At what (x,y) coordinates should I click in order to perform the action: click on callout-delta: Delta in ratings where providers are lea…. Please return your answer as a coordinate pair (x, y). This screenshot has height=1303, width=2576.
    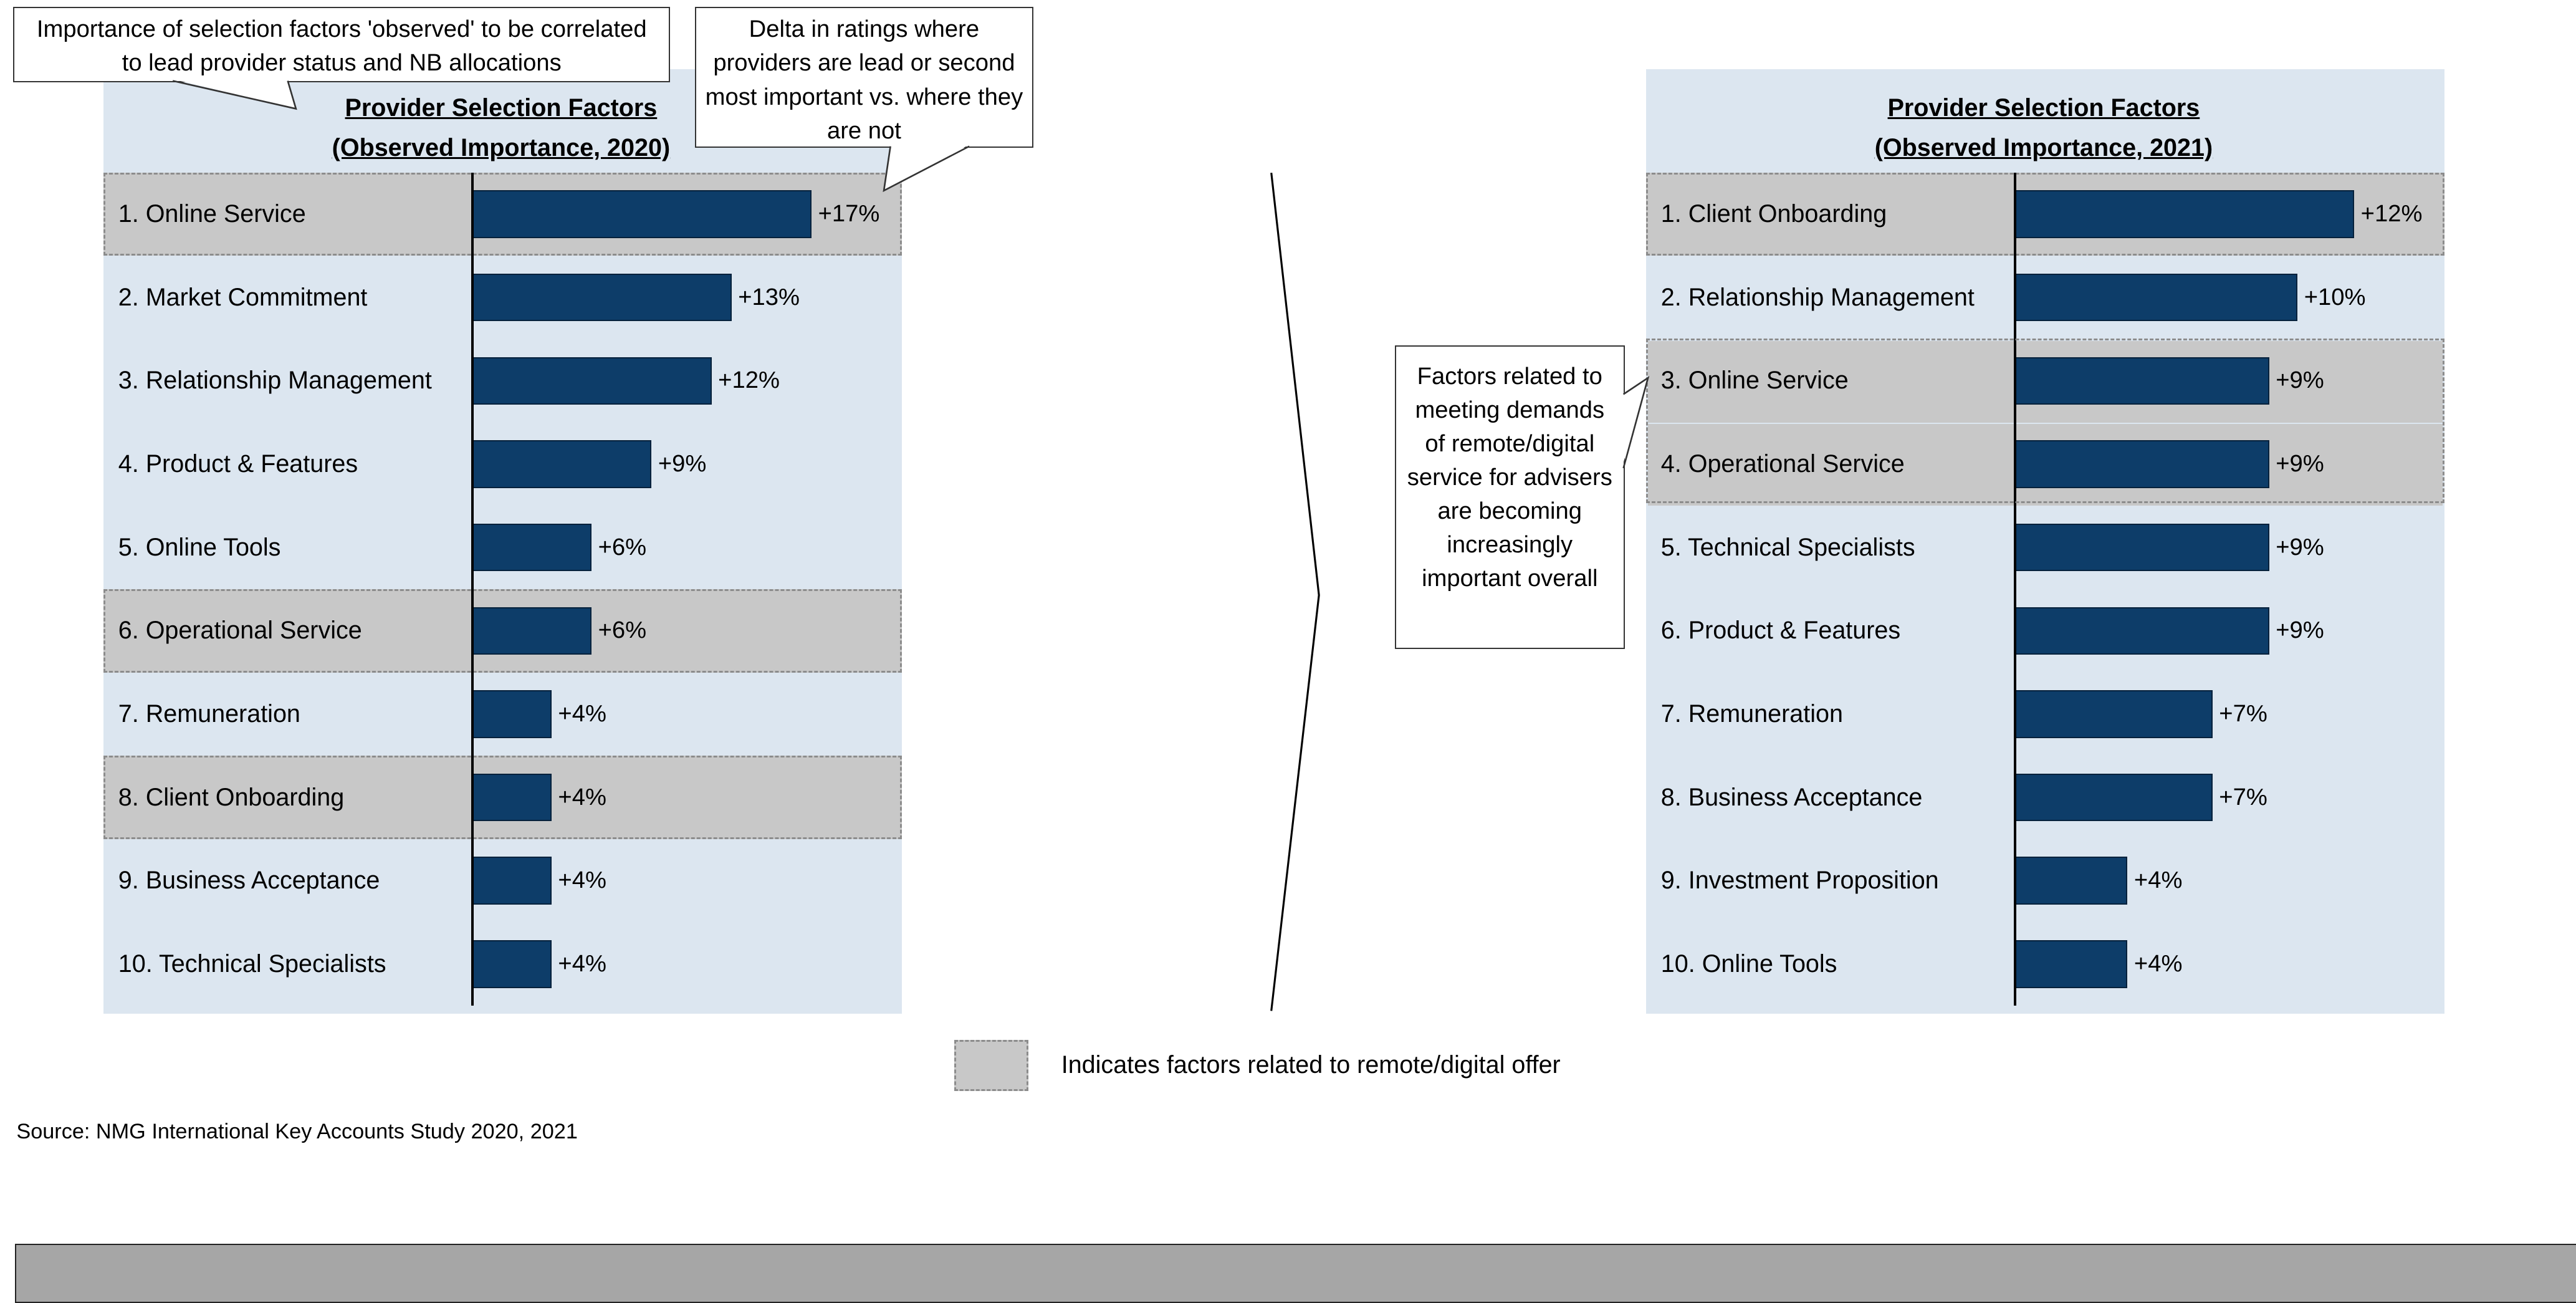
    Looking at the image, I should click on (864, 77).